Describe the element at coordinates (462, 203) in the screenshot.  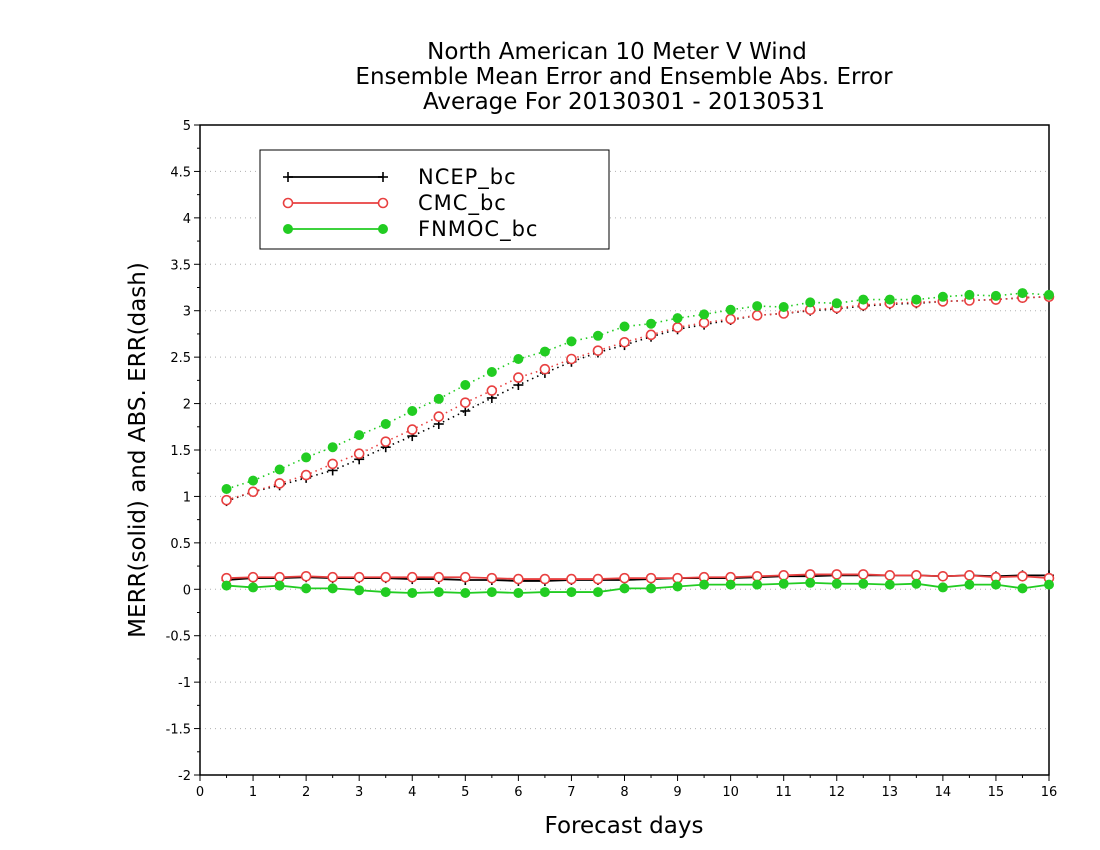
I see `legend-label: CMC_bc` at that location.